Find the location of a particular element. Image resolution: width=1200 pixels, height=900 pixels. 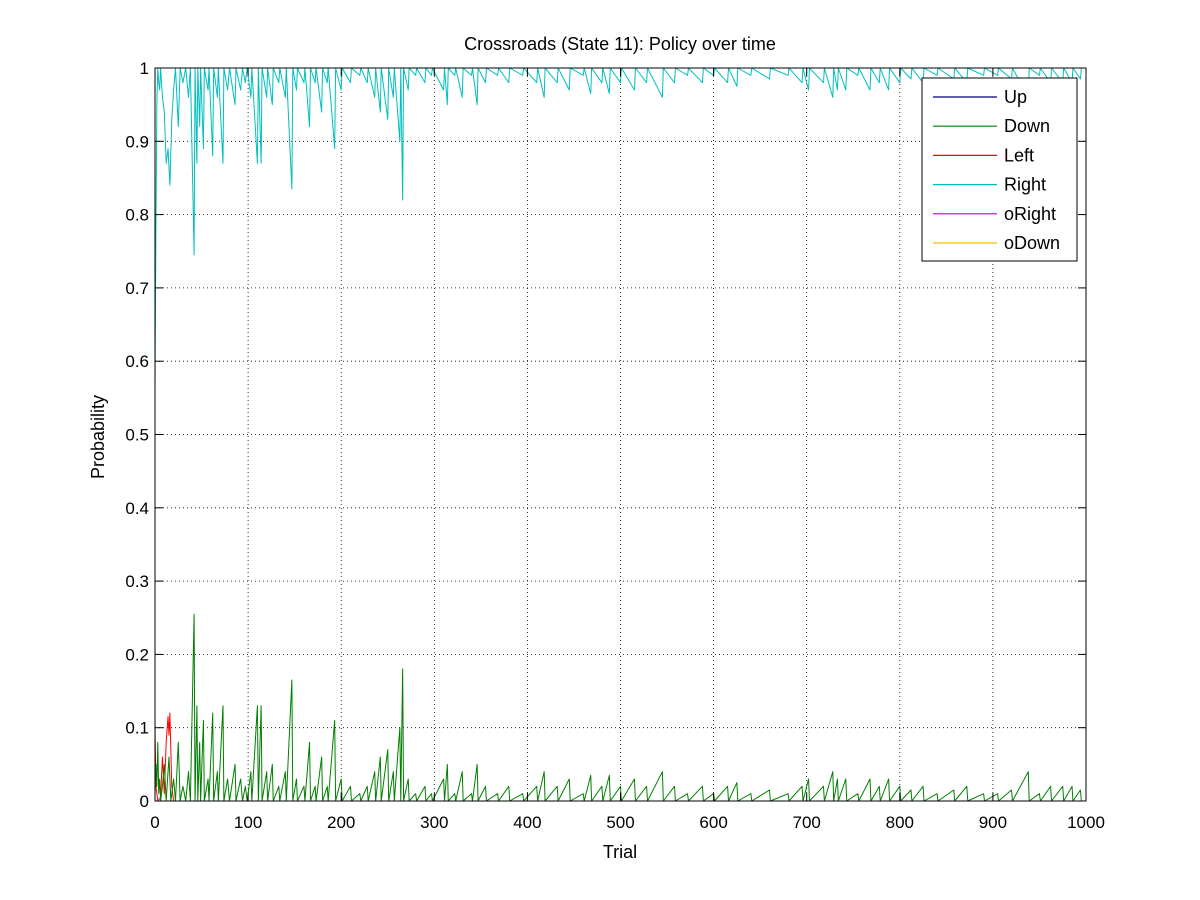

y-tick-label: 0.8 is located at coordinates (137, 215).